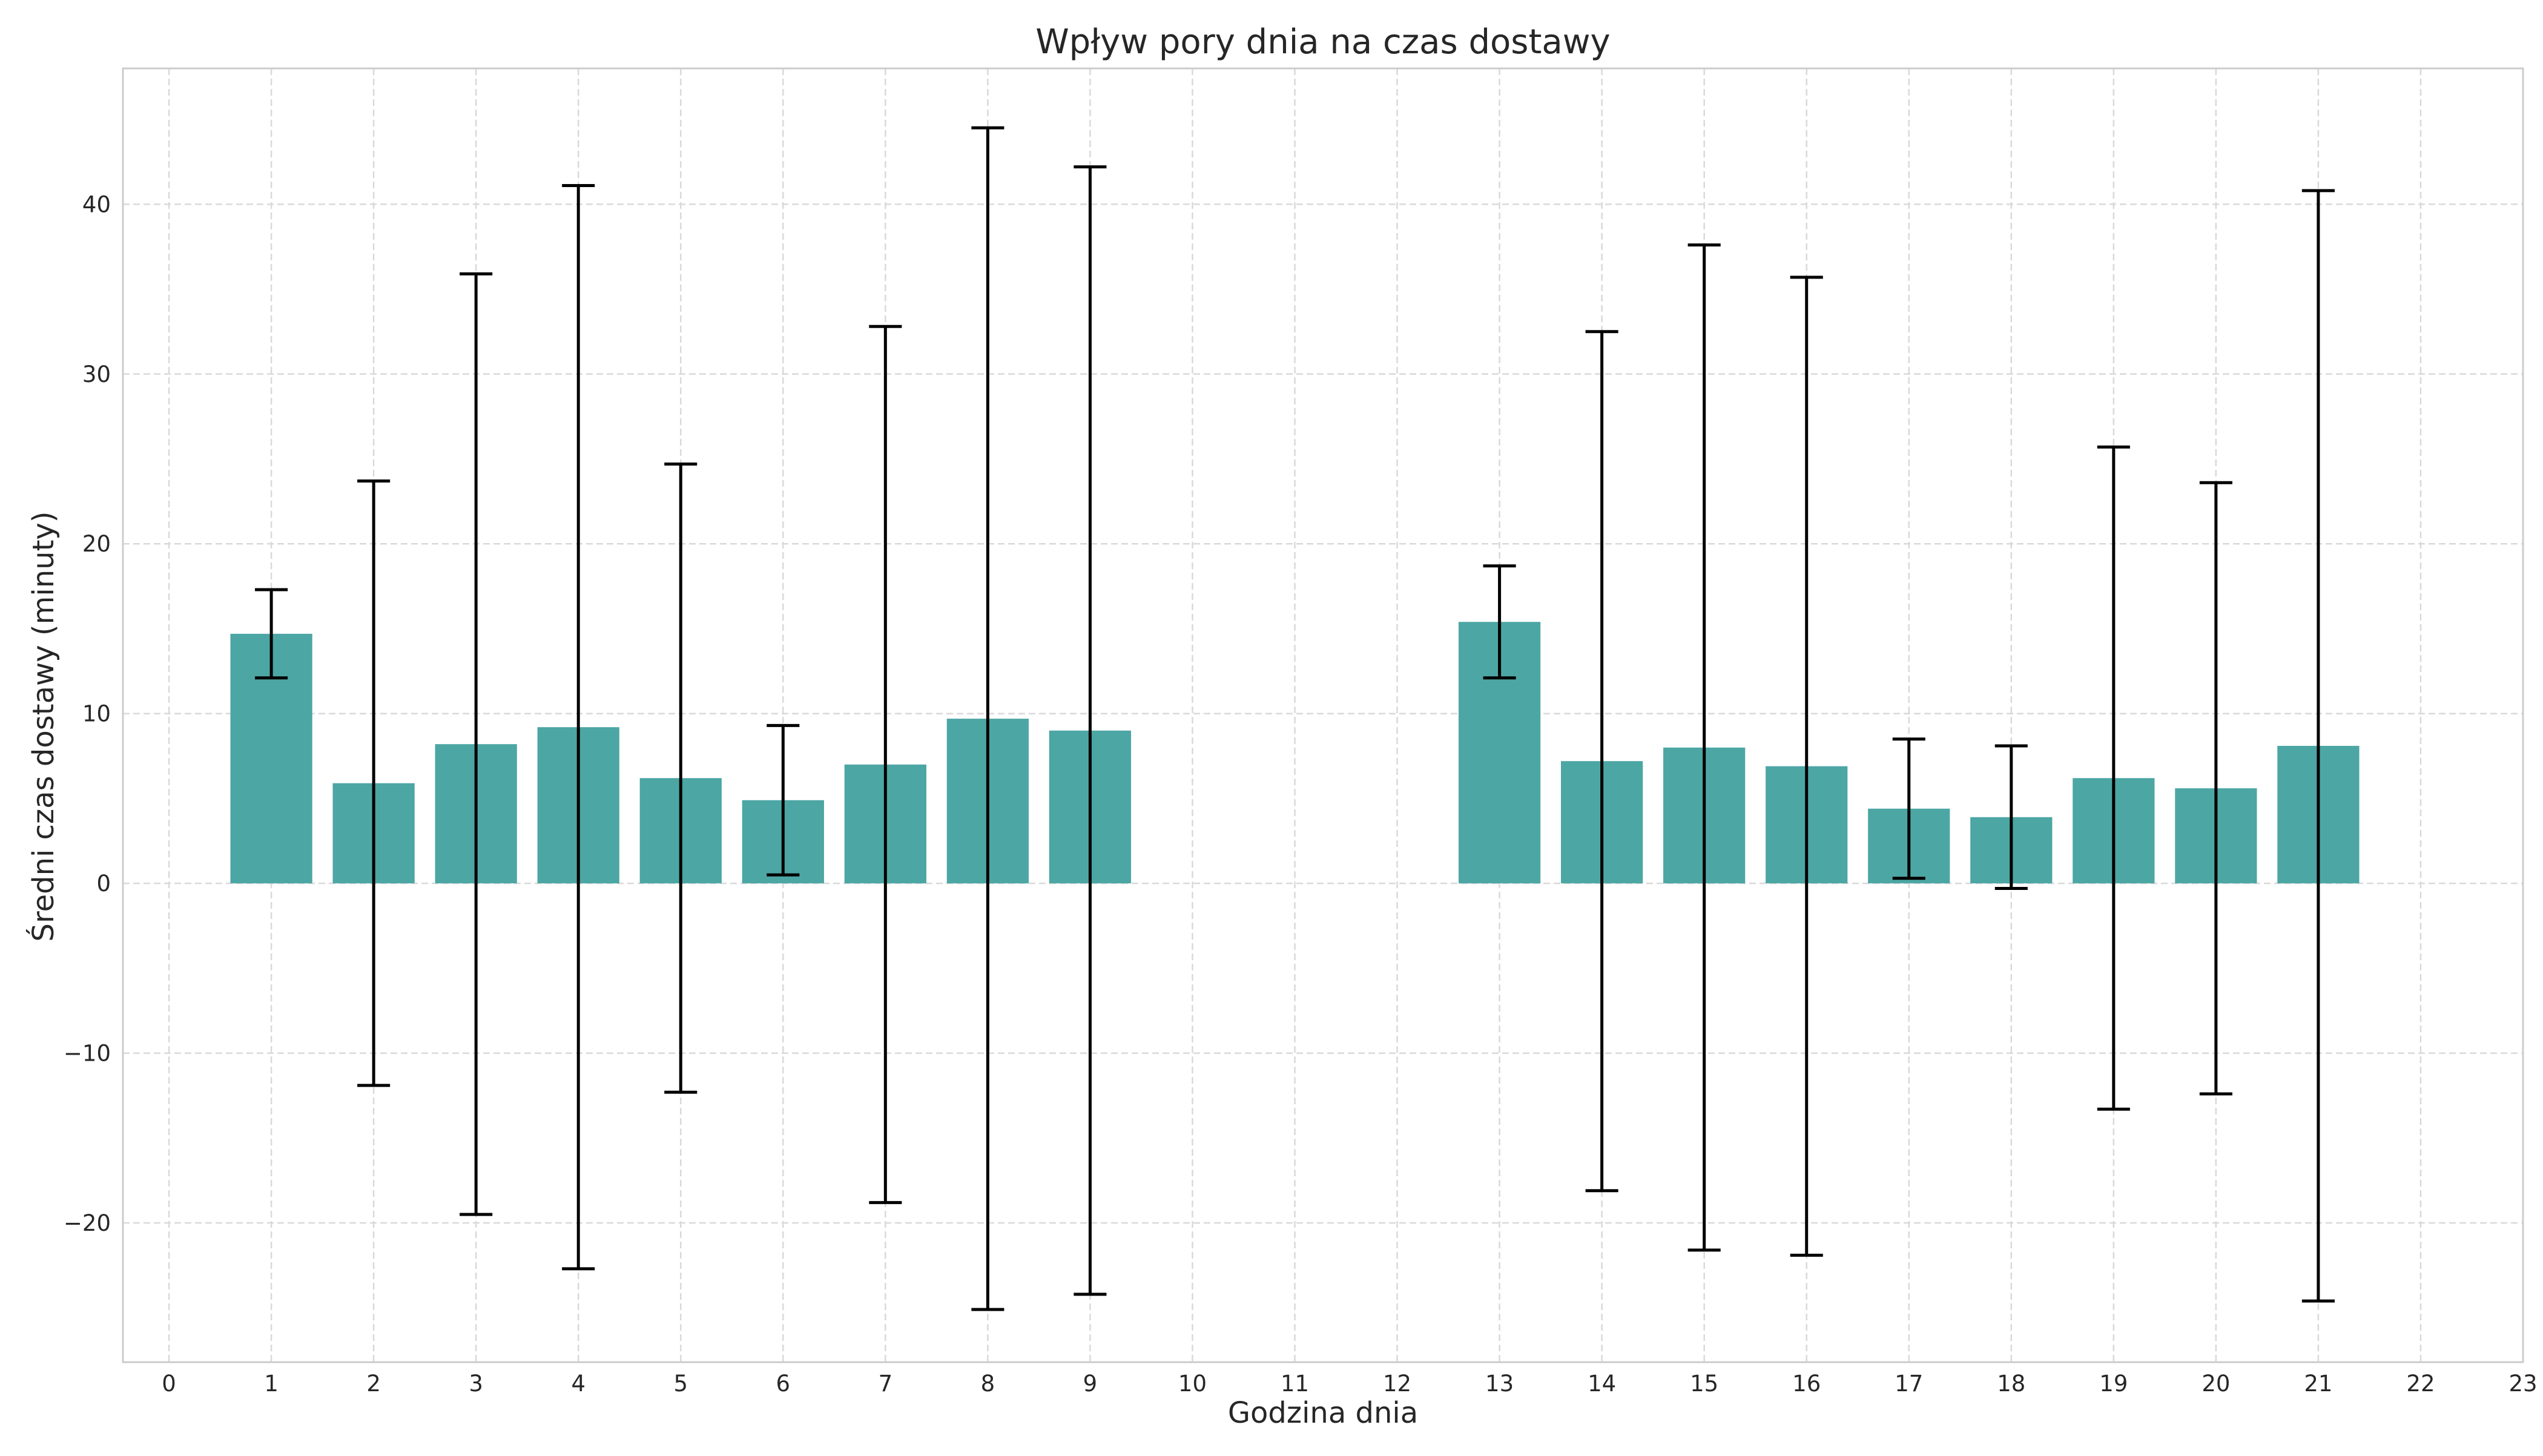  Describe the element at coordinates (97, 204) in the screenshot. I see `y-tick-label: 40` at that location.